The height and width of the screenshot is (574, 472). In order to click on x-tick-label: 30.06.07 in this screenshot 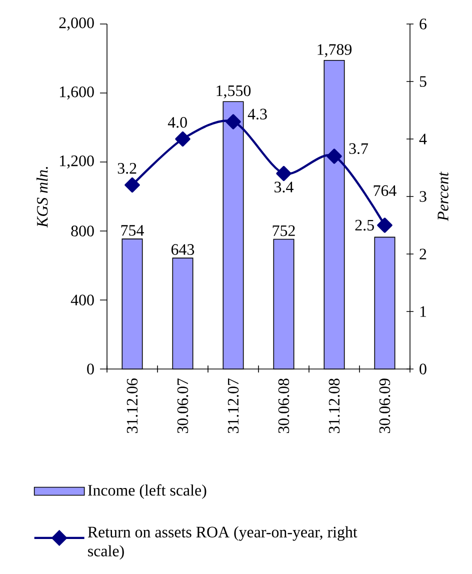, I will do `click(182, 406)`.